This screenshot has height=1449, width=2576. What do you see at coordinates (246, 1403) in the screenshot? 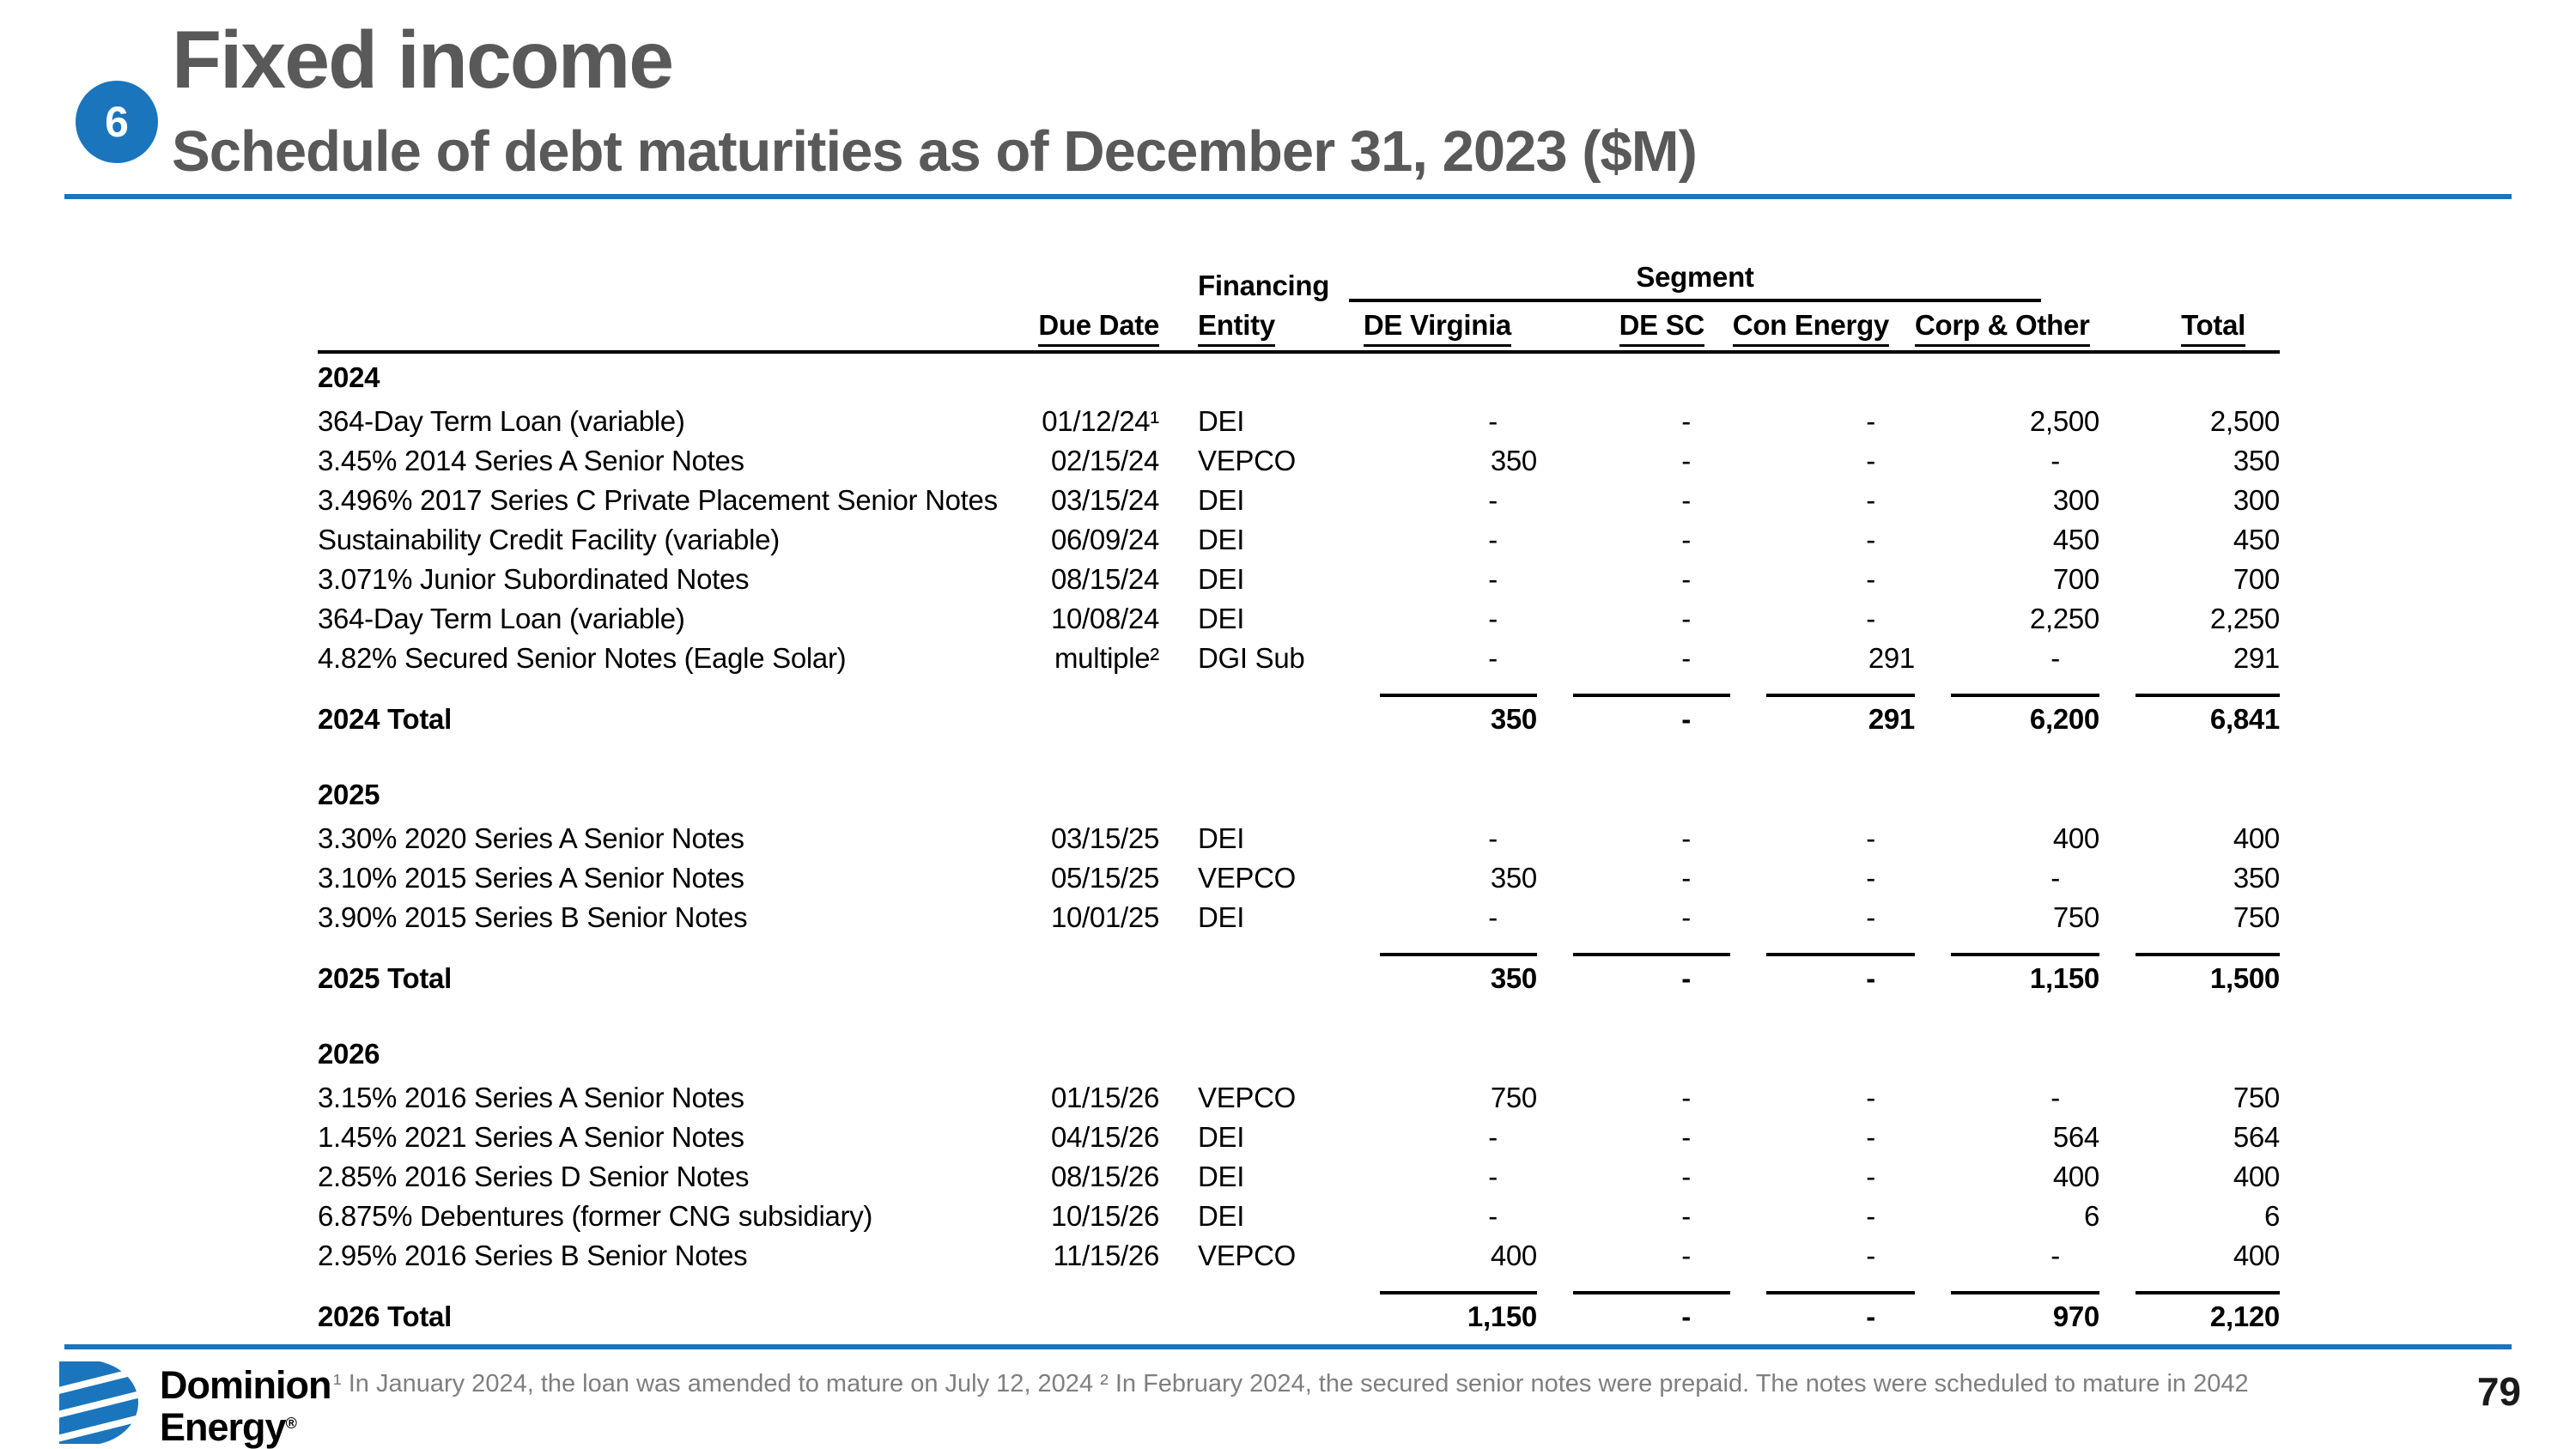
I see `logo-wordmark: Dominion Energy®` at bounding box center [246, 1403].